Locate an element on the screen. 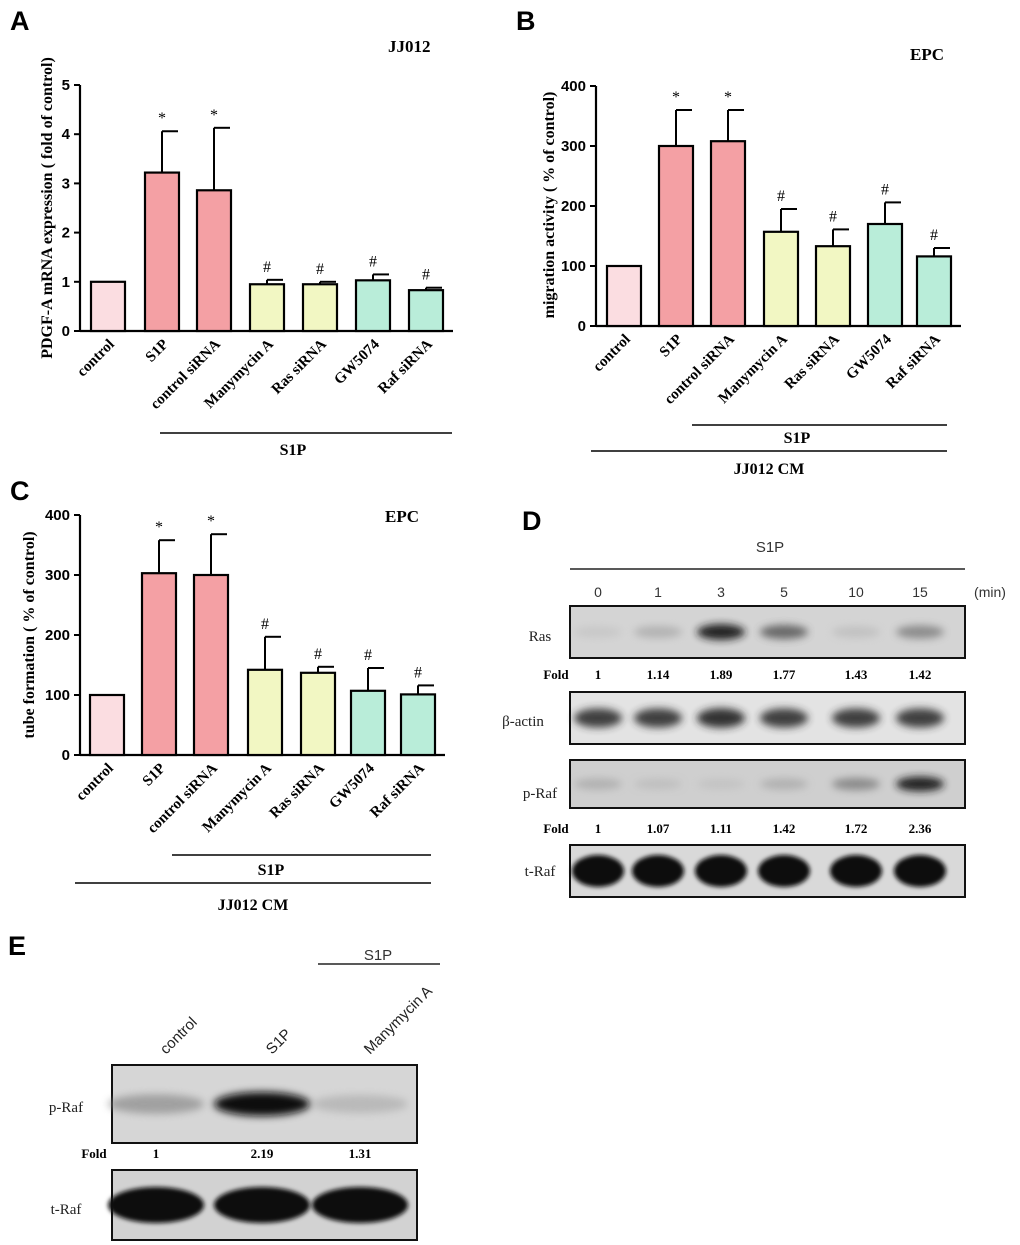 The width and height of the screenshot is (1020, 1245). chart1-group-label-s1p: S1P is located at coordinates (293, 450).